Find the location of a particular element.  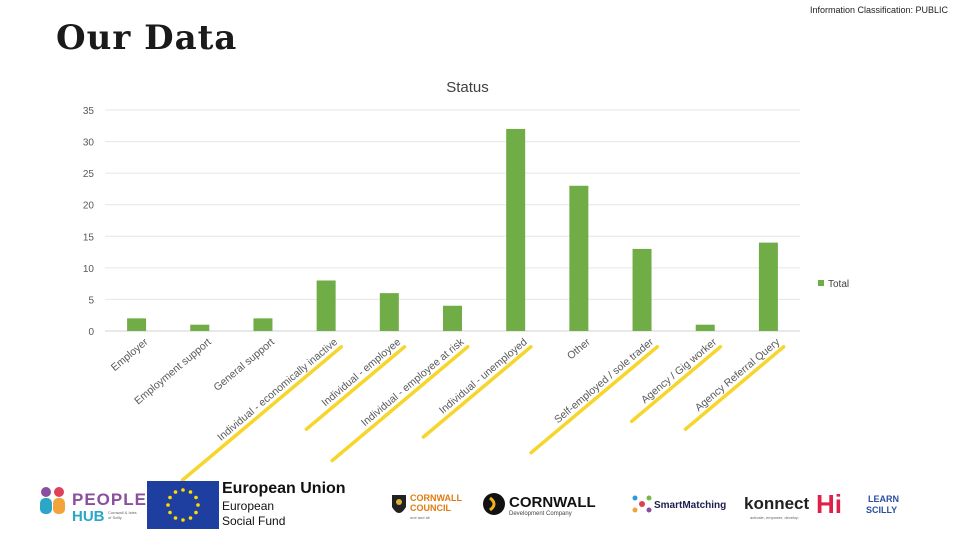

cornwall-council-line2: COUNCIL is located at coordinates (430, 508).